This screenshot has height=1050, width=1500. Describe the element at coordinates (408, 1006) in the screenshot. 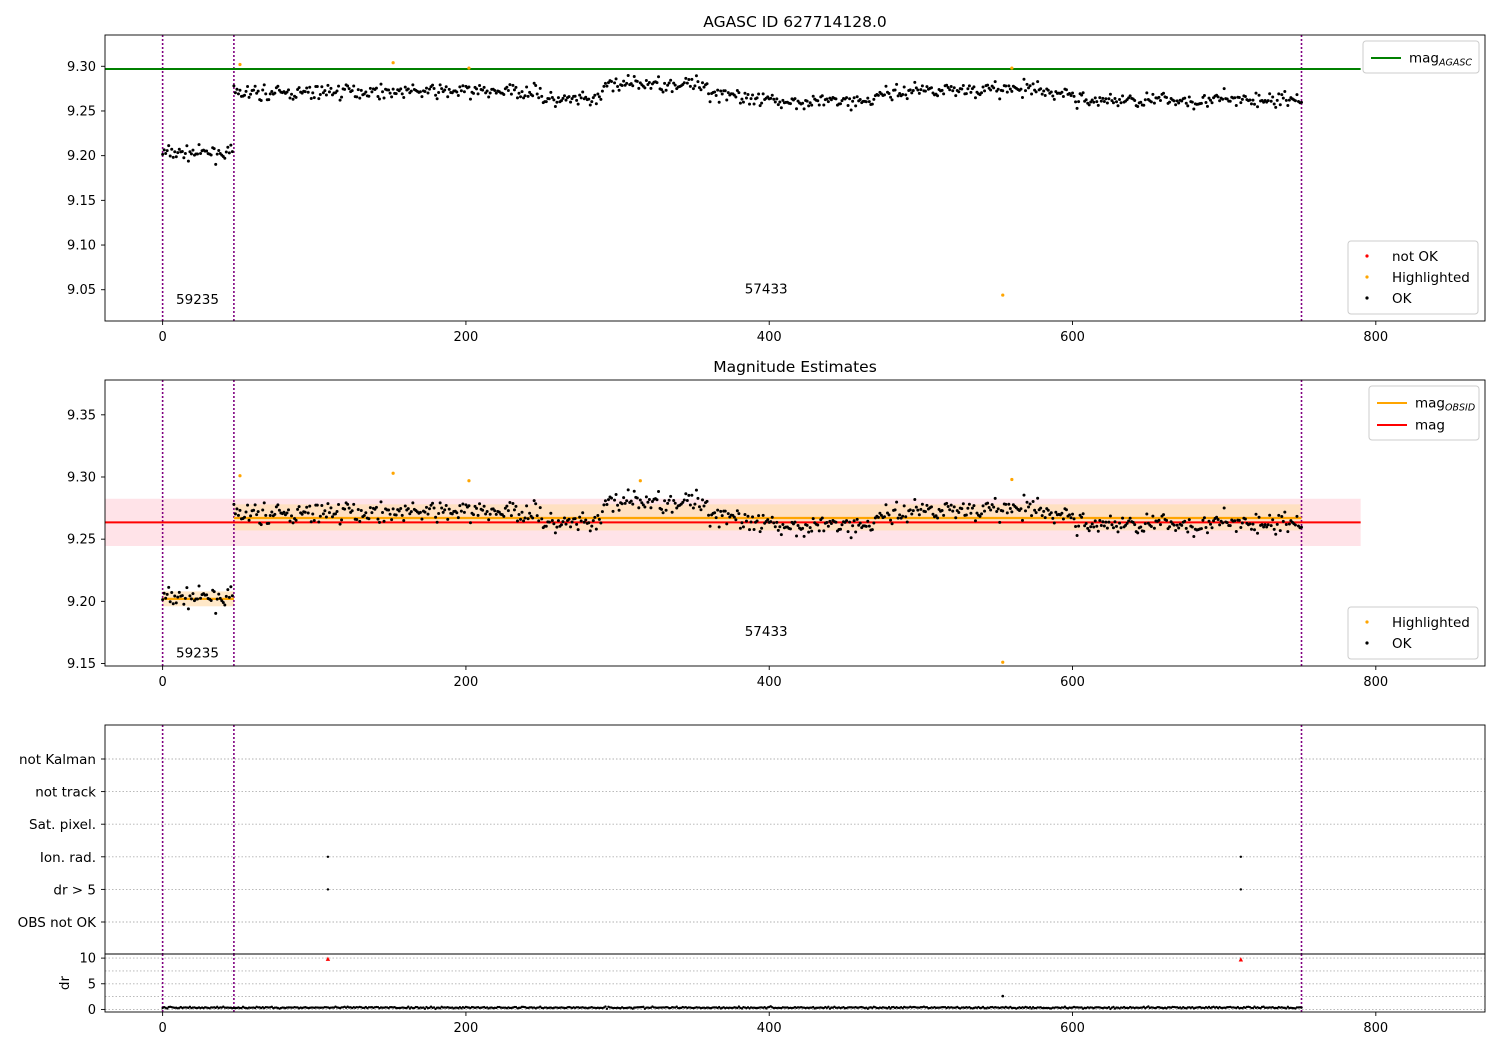

I see `dr-point` at that location.